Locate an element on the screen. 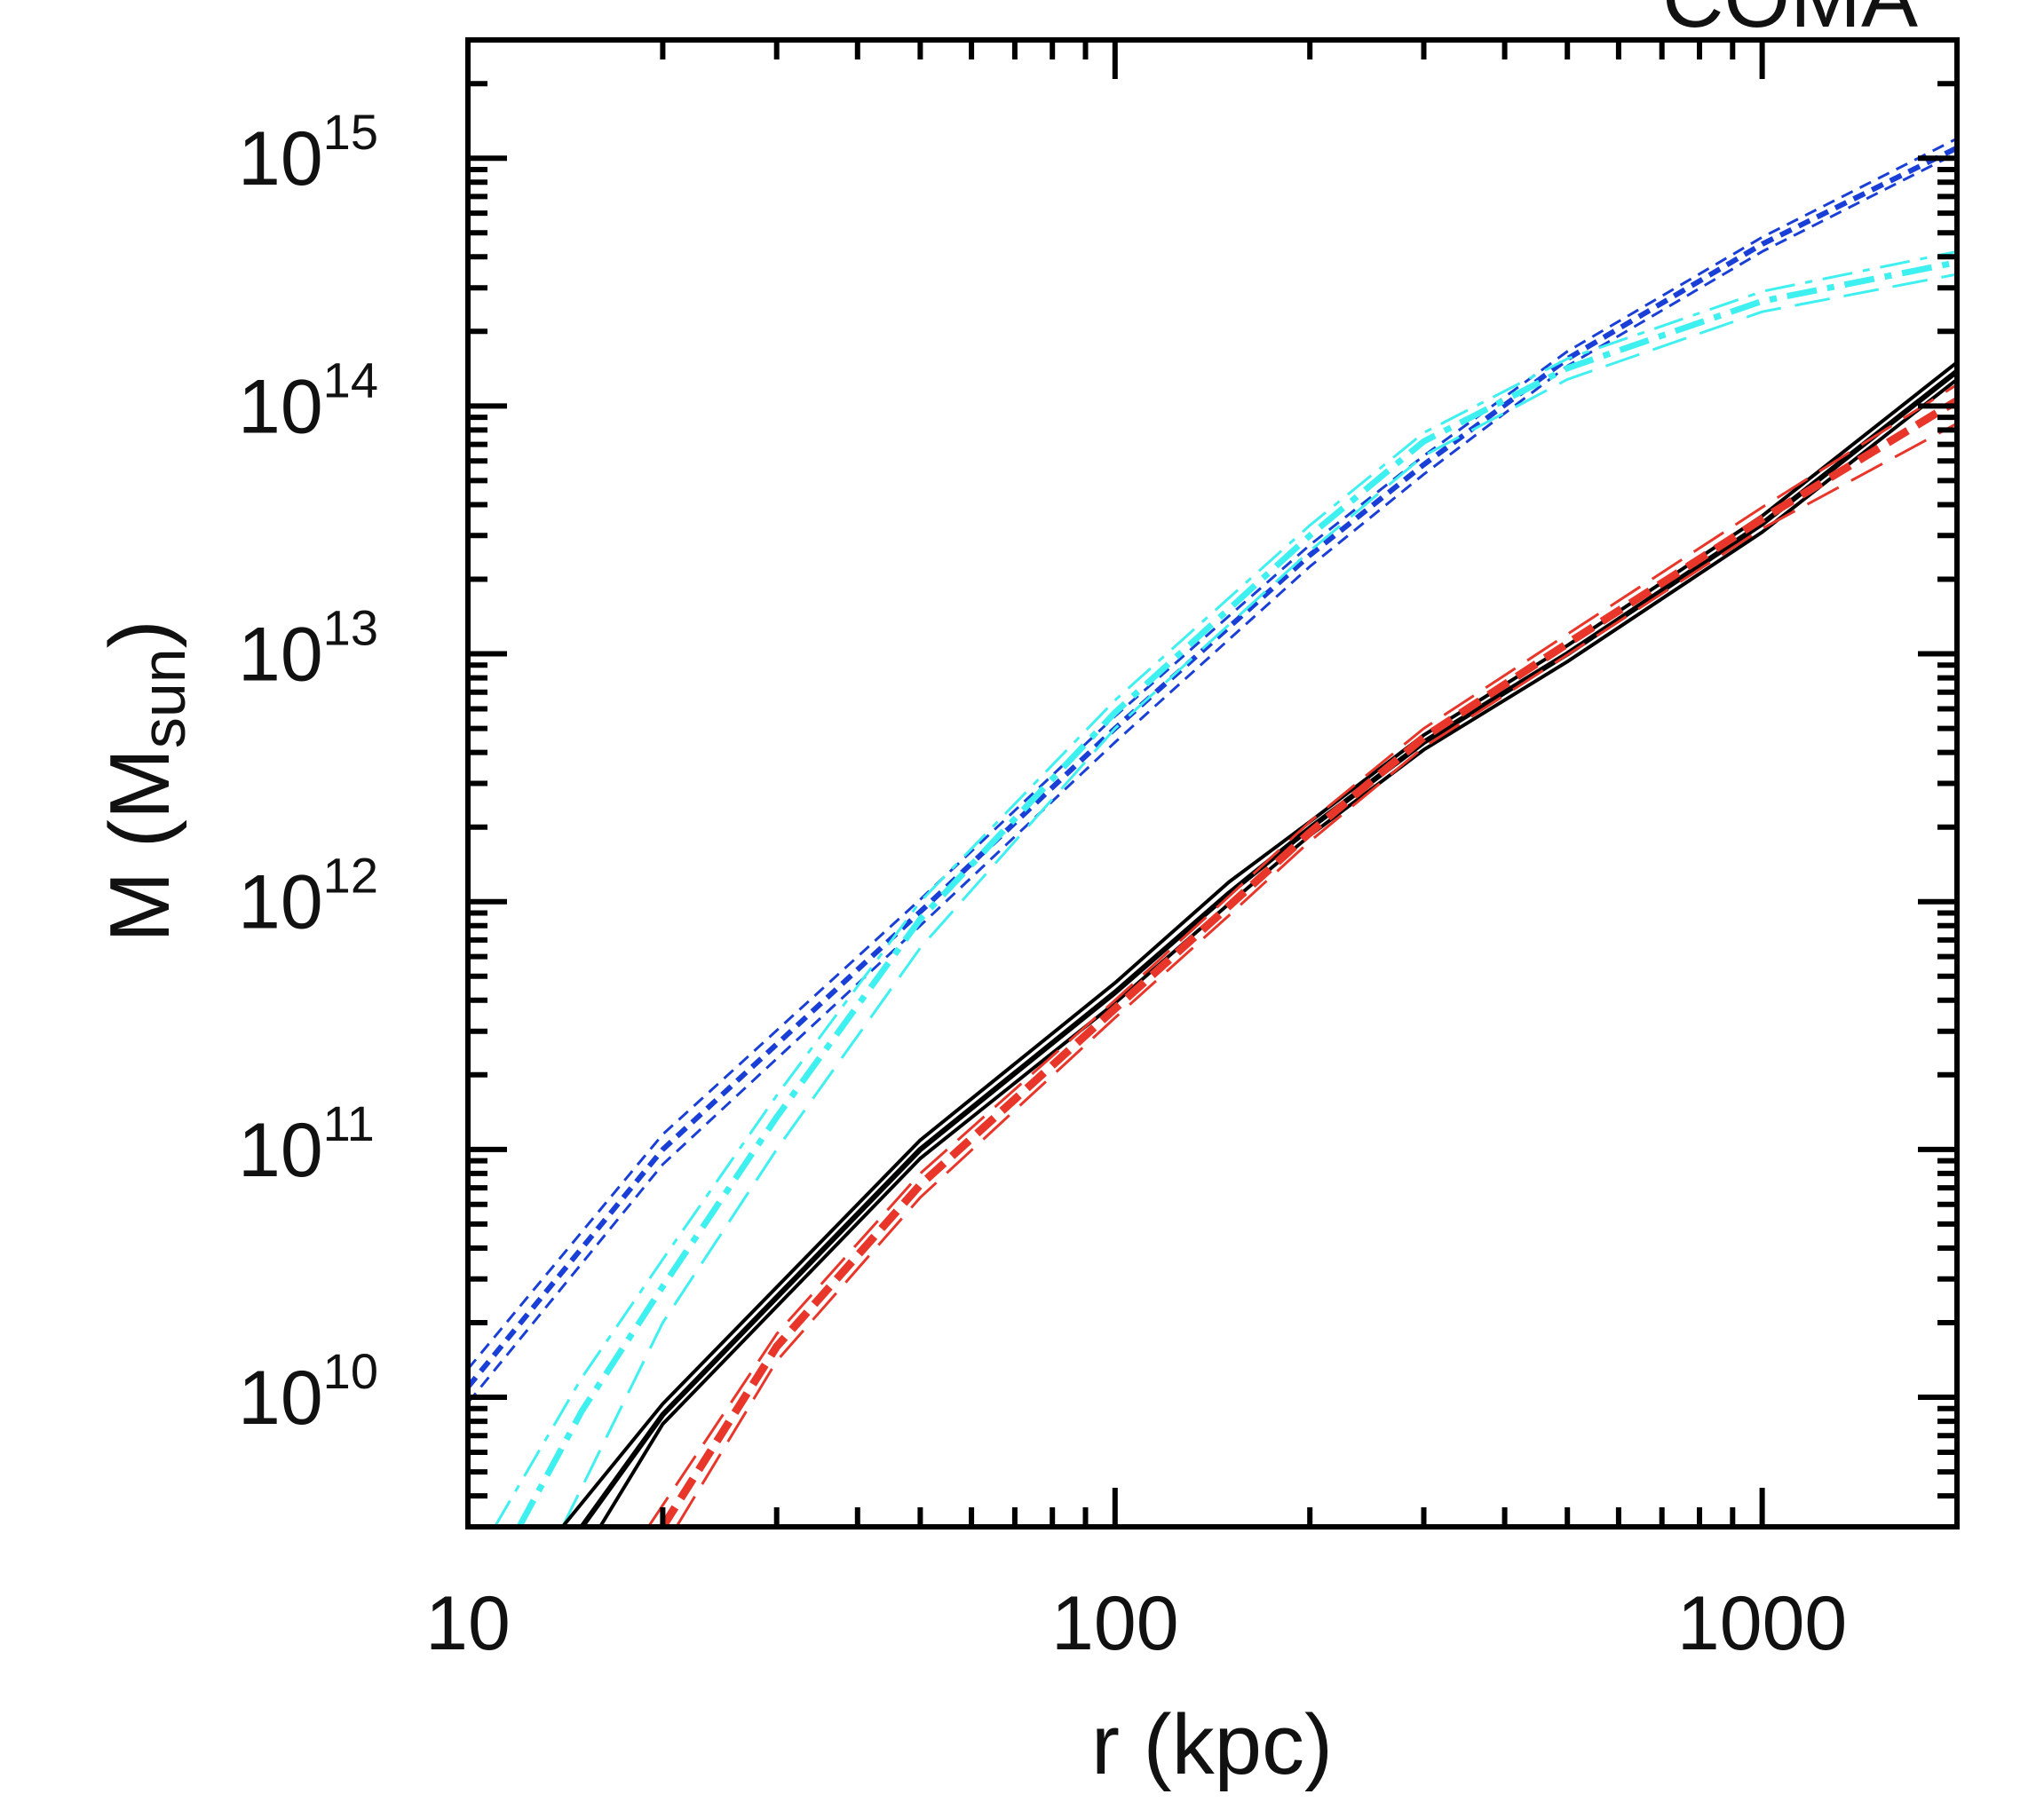 This screenshot has height=1818, width=2044. y-axis-label-sub: sun is located at coordinates (163, 698).